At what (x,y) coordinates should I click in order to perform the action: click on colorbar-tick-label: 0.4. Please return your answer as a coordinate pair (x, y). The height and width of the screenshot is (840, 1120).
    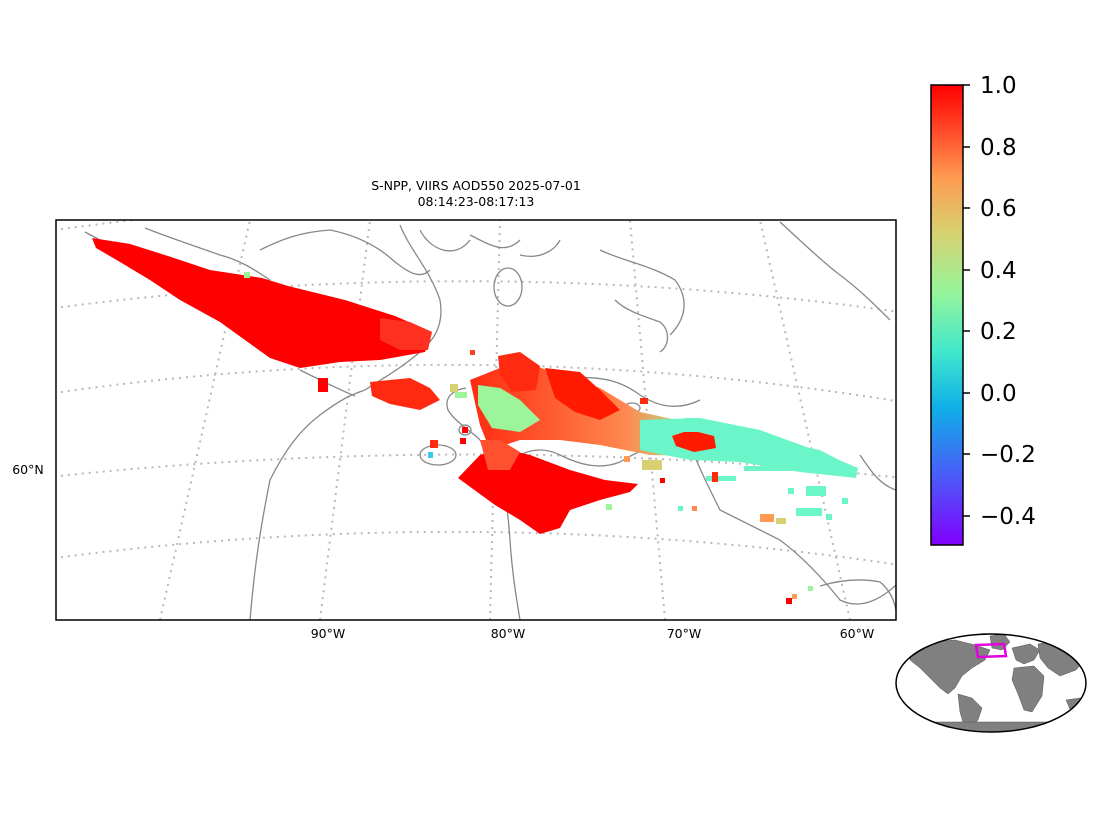
    Looking at the image, I should click on (998, 271).